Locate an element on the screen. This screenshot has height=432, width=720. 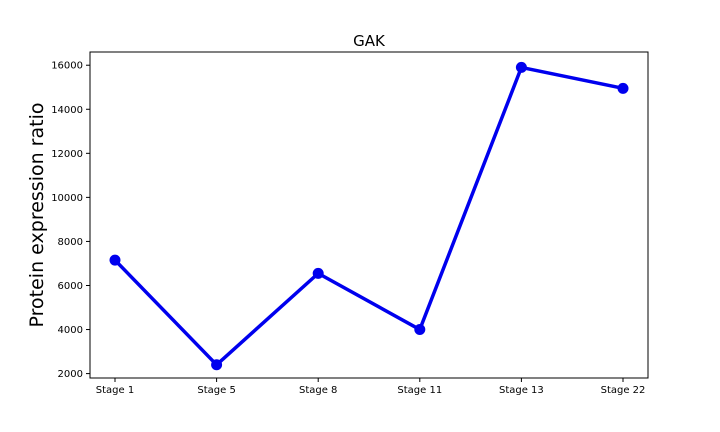
y-tick-label: 6000 is located at coordinates (70, 286).